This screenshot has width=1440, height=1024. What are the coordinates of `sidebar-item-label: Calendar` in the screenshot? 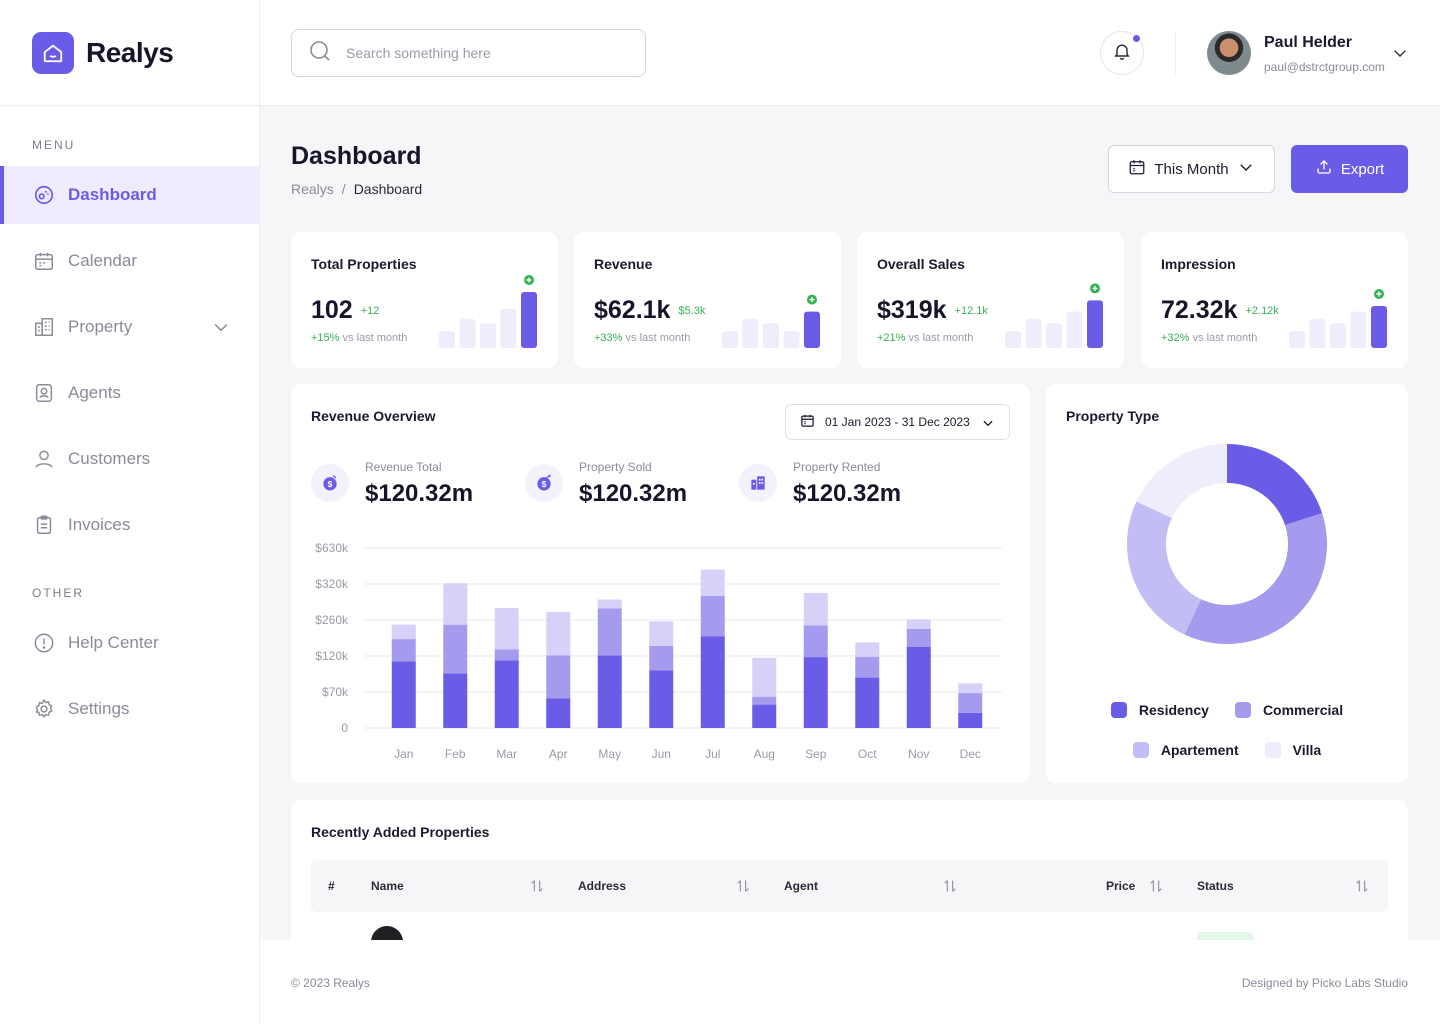 It's located at (102, 260).